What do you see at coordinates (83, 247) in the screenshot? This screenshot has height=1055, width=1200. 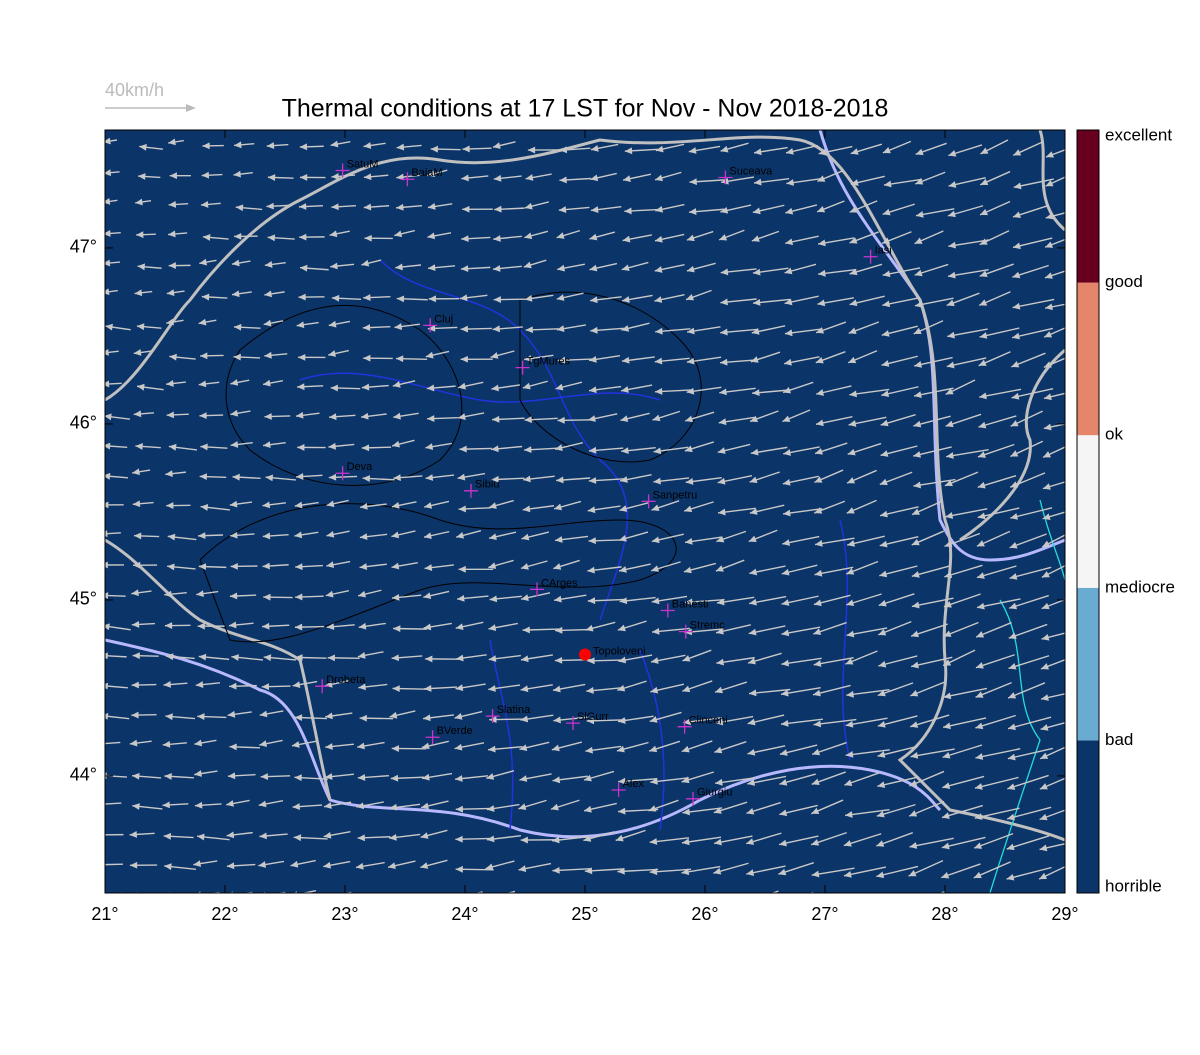 I see `y-tick-label: 47°` at bounding box center [83, 247].